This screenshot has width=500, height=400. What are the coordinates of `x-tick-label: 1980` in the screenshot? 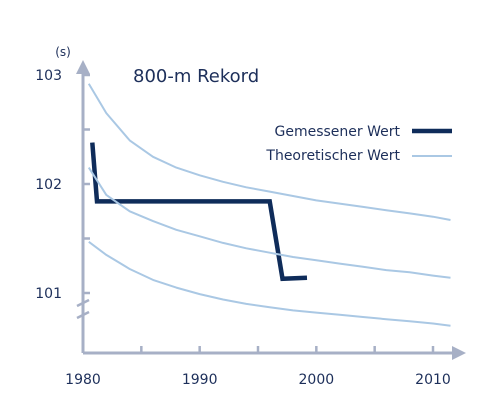 It's located at (83, 380).